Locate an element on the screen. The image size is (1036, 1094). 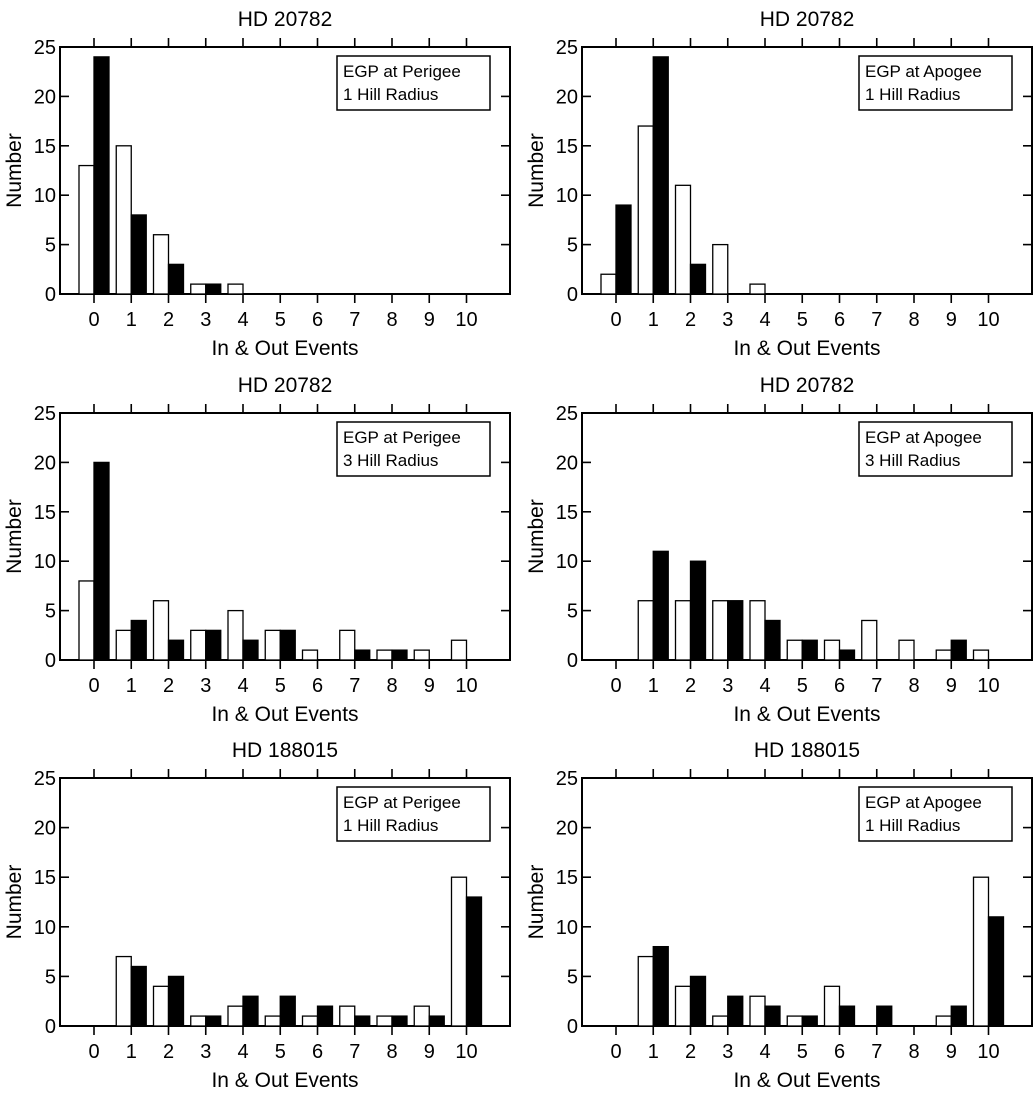
chart-title: HD 188015 is located at coordinates (285, 750).